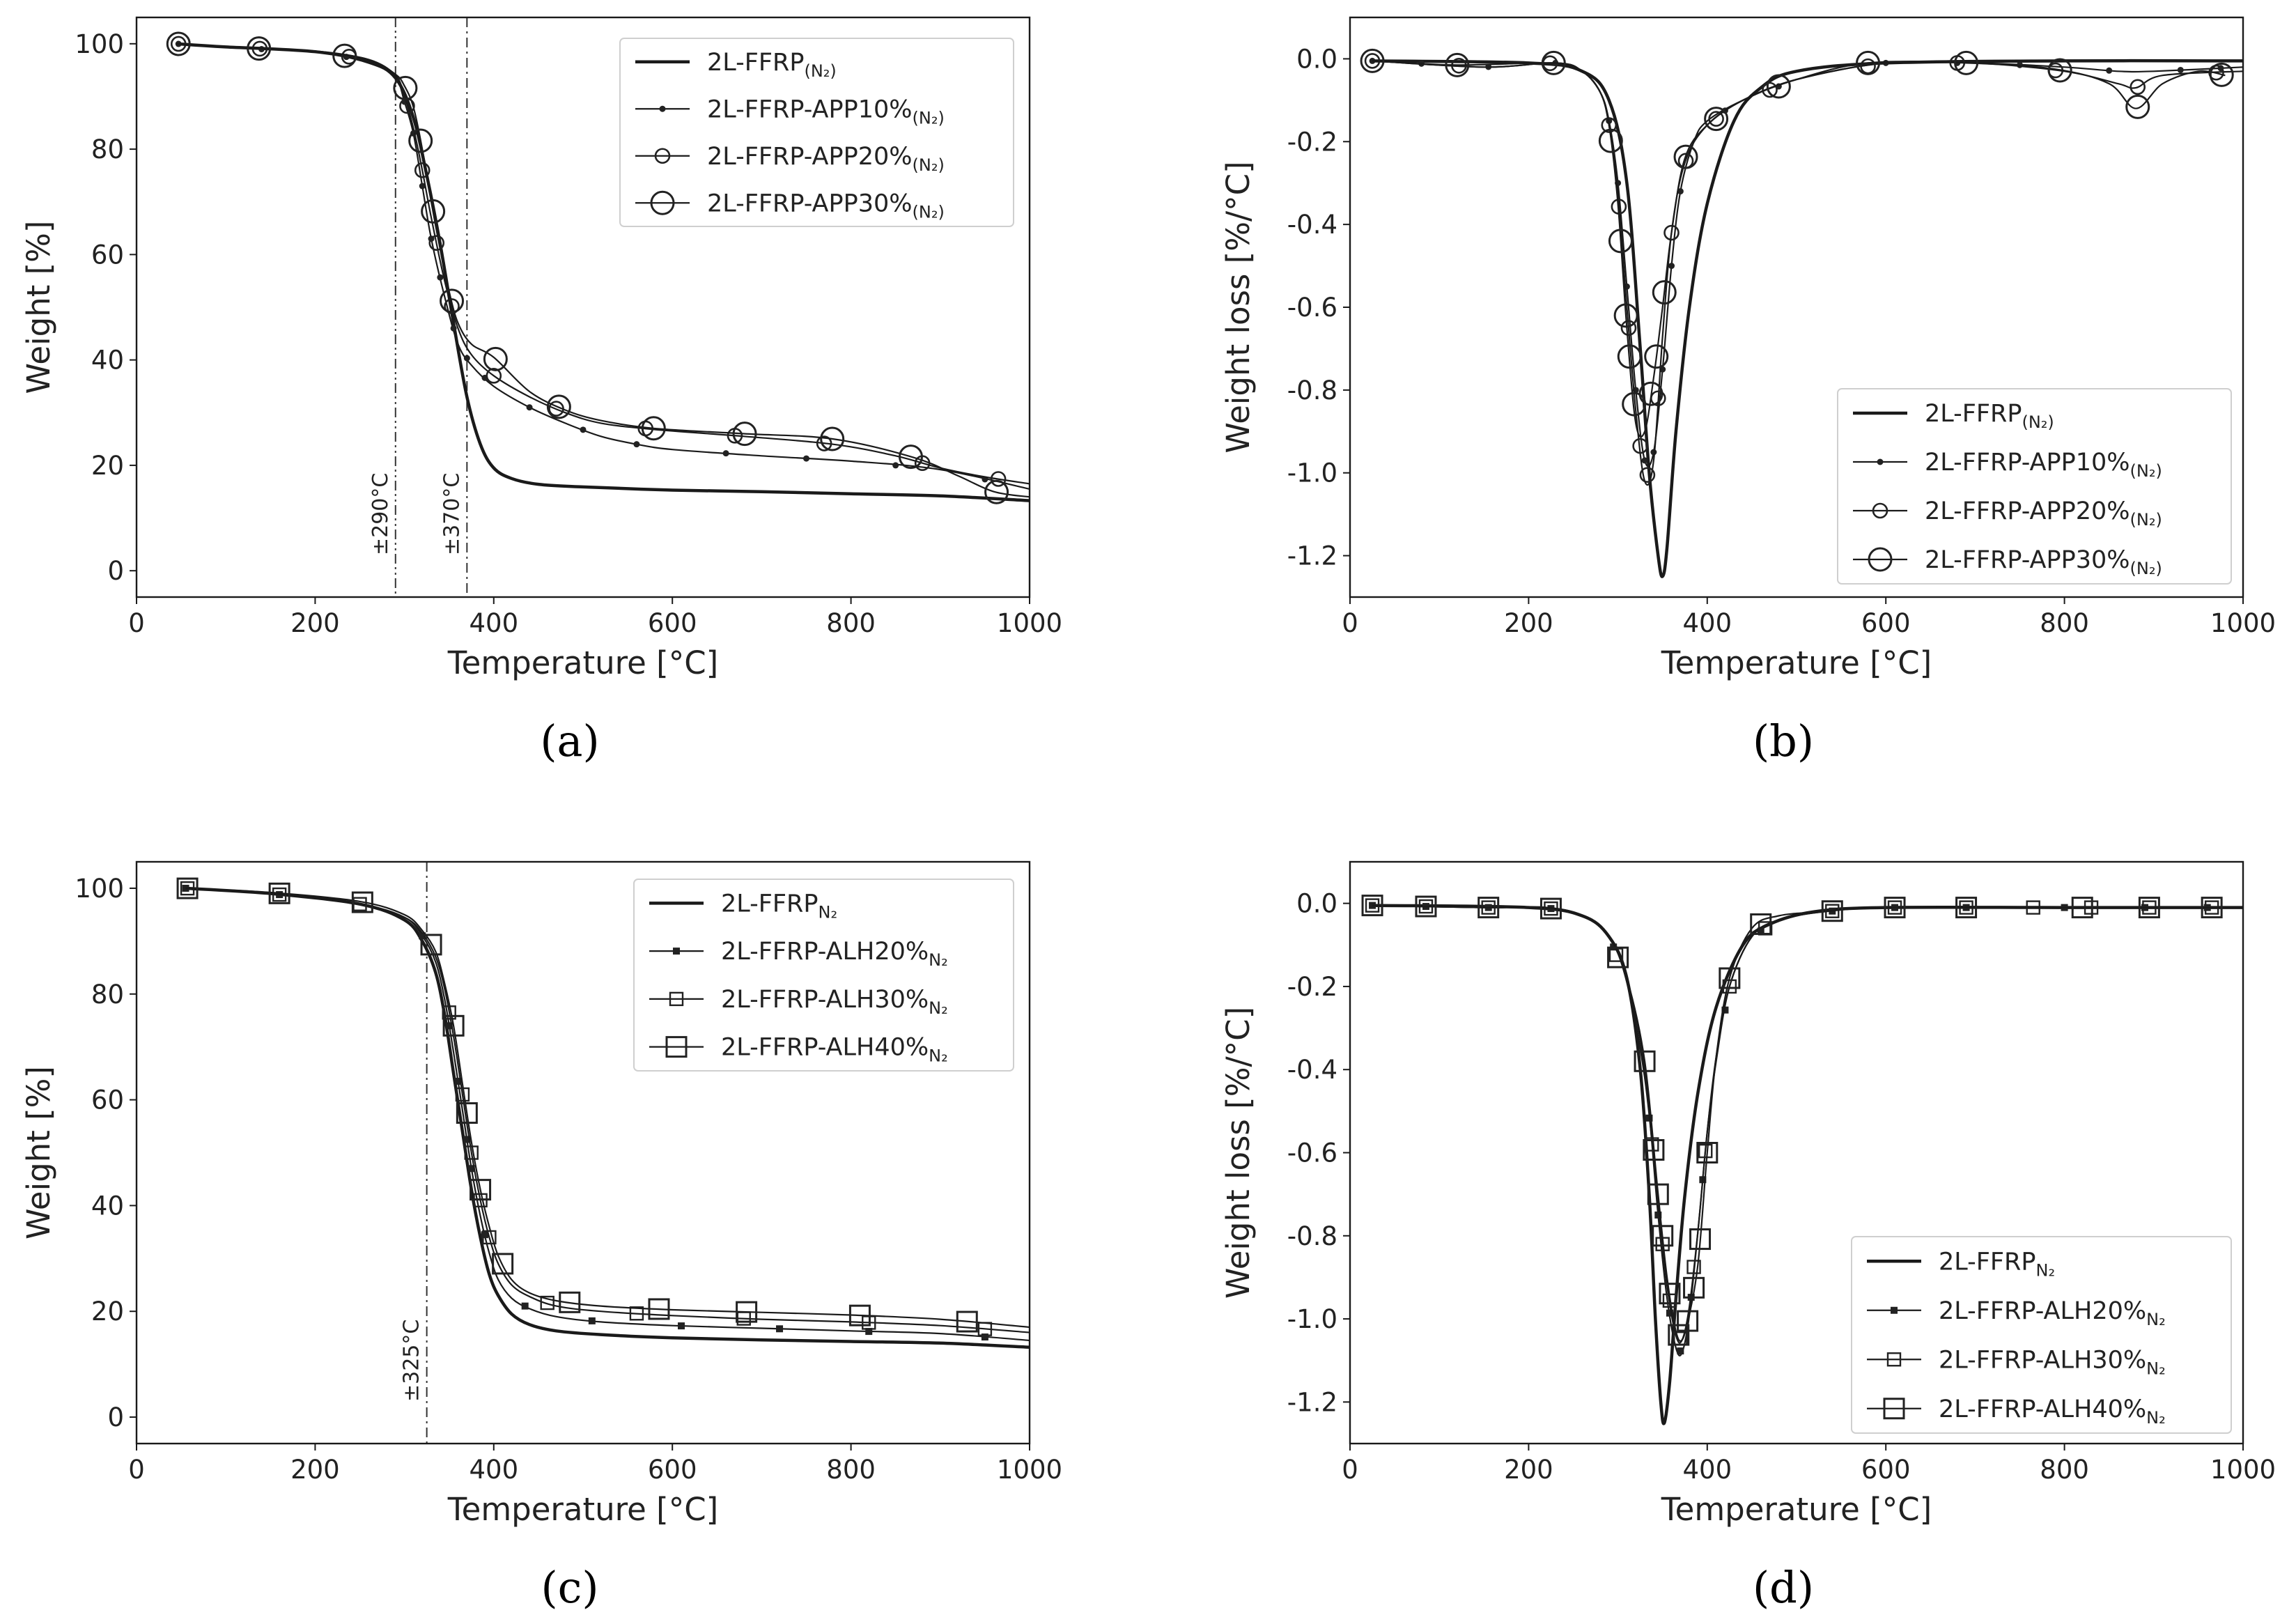 The width and height of the screenshot is (2296, 1624). What do you see at coordinates (108, 255) in the screenshot?
I see `y-tick-label: 60` at bounding box center [108, 255].